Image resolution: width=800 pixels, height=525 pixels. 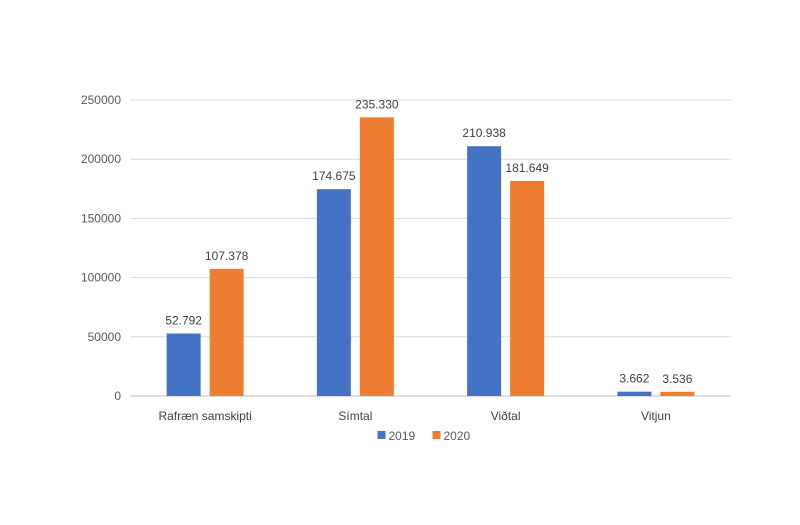 What do you see at coordinates (457, 436) in the screenshot?
I see `legend-label: 2020` at bounding box center [457, 436].